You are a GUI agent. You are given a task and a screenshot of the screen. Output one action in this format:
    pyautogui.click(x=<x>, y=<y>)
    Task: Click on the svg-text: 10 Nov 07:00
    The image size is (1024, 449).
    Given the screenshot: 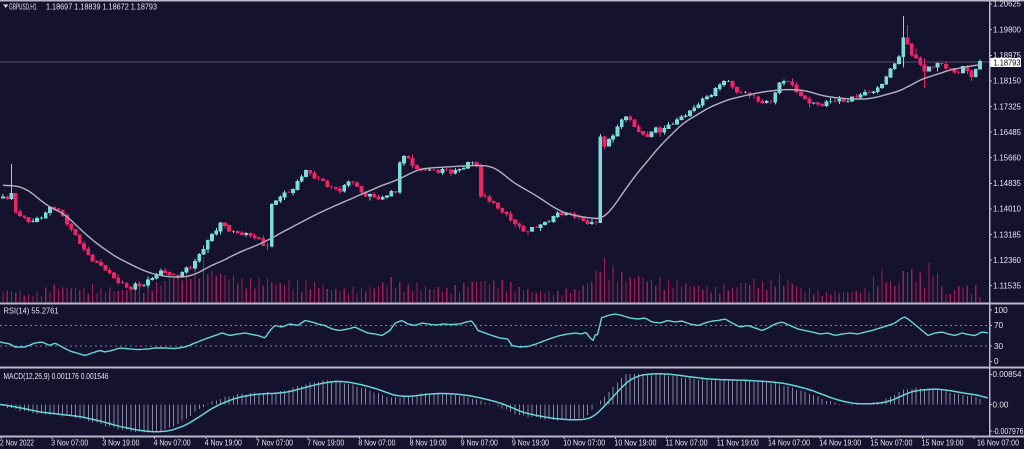 What is the action you would take?
    pyautogui.click(x=584, y=442)
    